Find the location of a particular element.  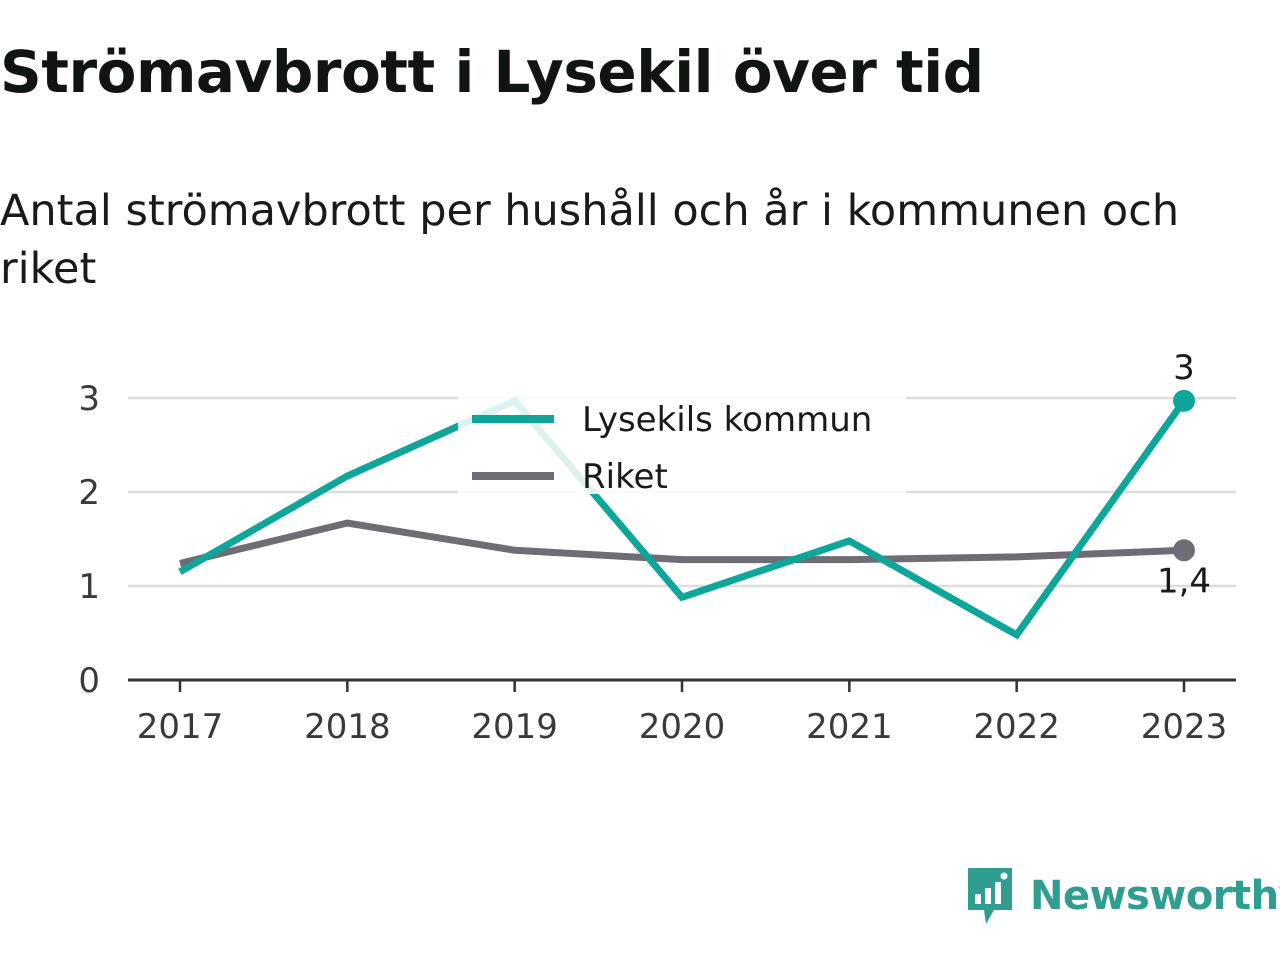

legend: Lysekils kommun Riket is located at coordinates (682, 440).